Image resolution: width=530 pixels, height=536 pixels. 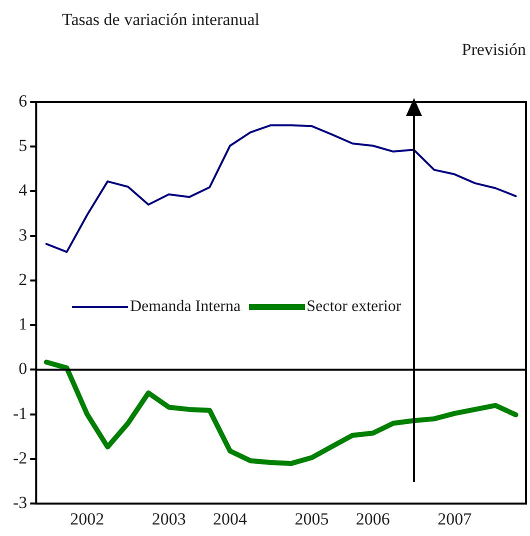 I want to click on y-tick-label: -2, so click(x=20, y=458).